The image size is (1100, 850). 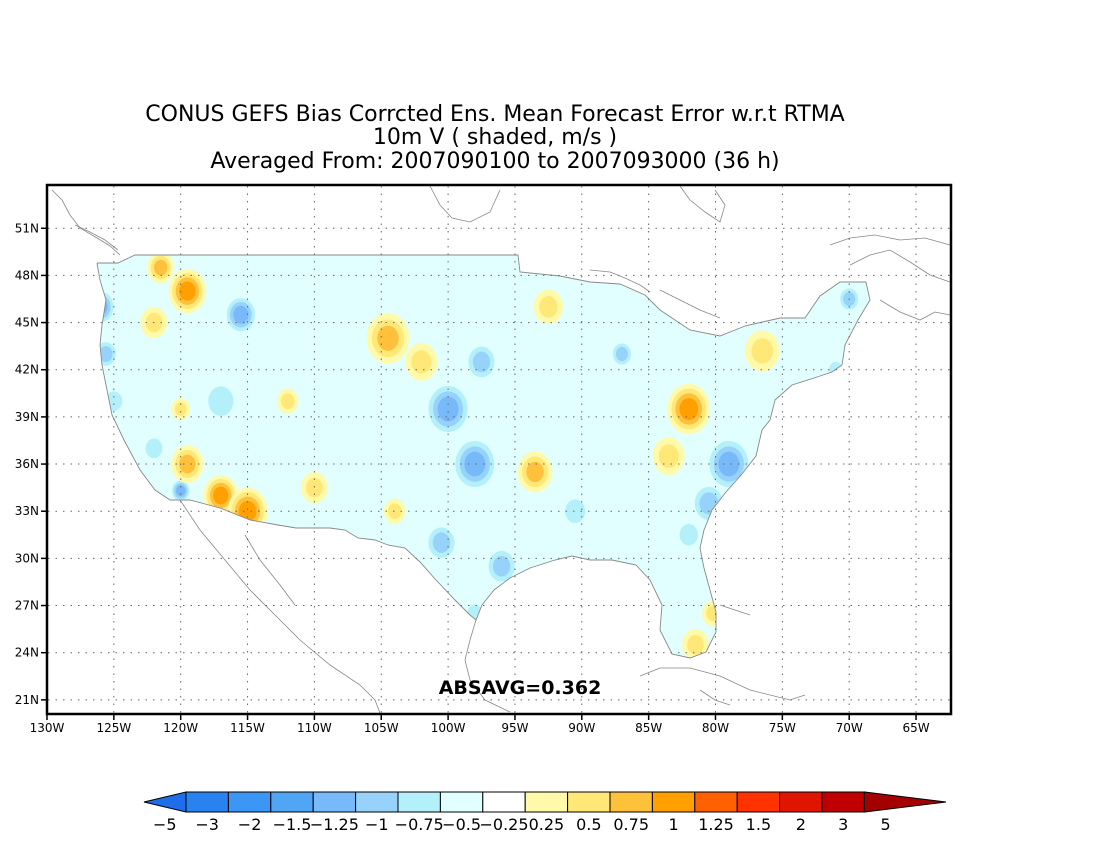 What do you see at coordinates (520, 688) in the screenshot?
I see `absavg-annotation: ABSAVG=0.362` at bounding box center [520, 688].